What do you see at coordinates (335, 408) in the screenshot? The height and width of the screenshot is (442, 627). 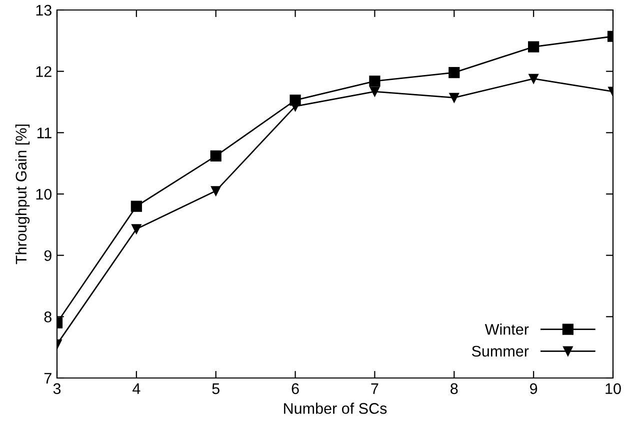 I see `x-axis-title: Number of SCs` at bounding box center [335, 408].